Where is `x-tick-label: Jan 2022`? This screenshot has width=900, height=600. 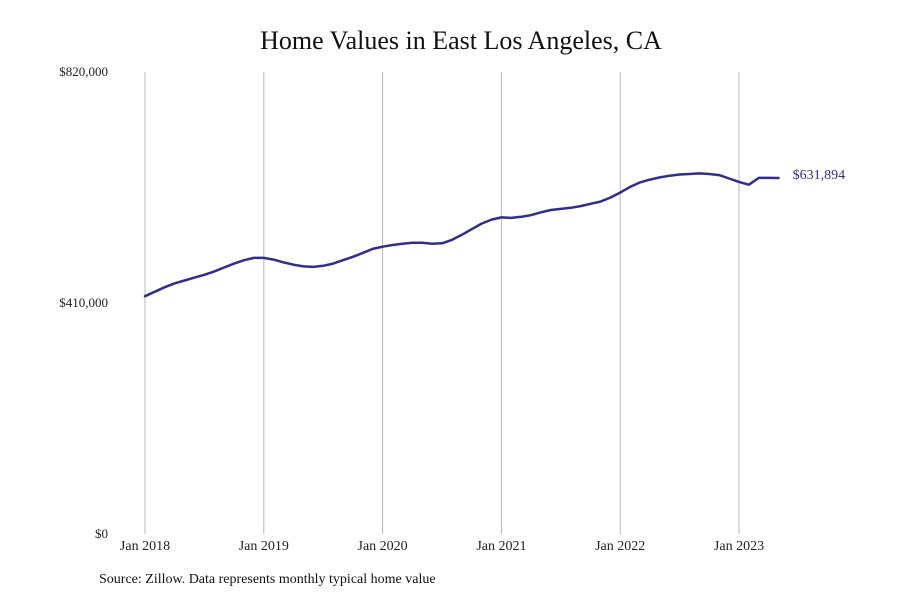 x-tick-label: Jan 2022 is located at coordinates (620, 546).